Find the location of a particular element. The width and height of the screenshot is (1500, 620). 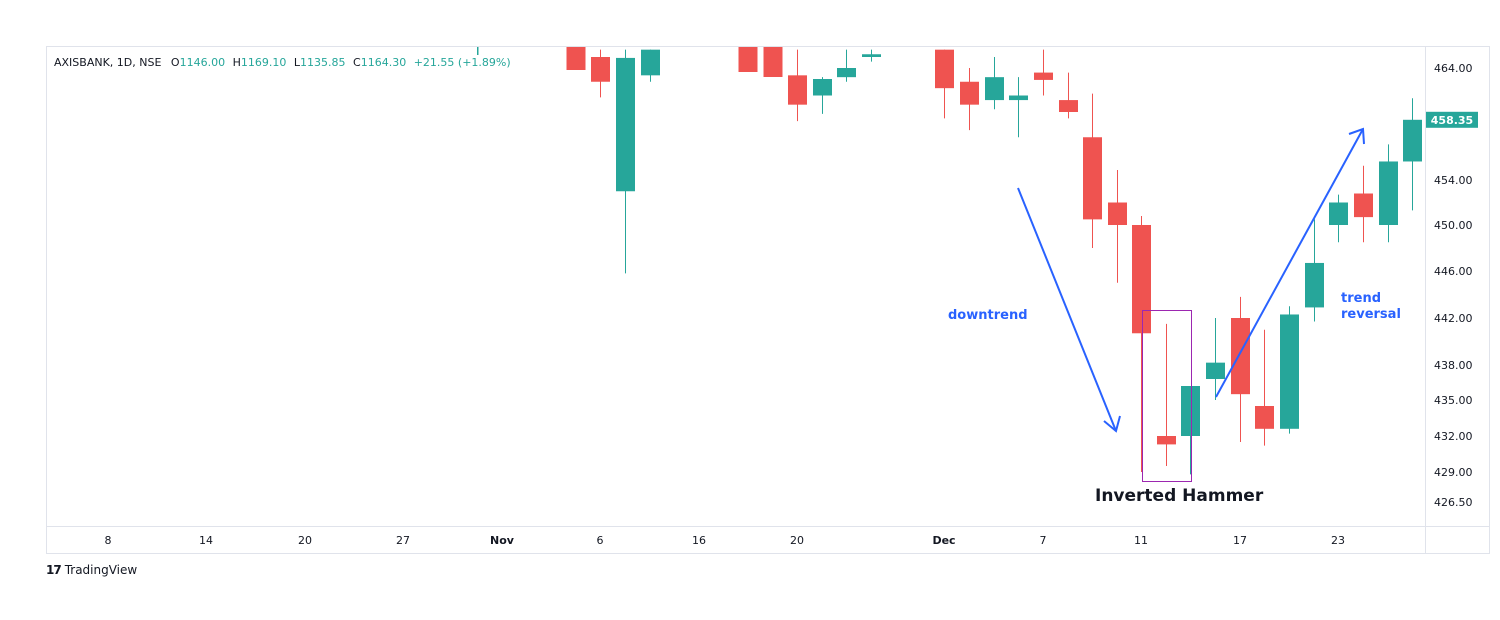

downtrend-label: downtrend is located at coordinates (988, 315).